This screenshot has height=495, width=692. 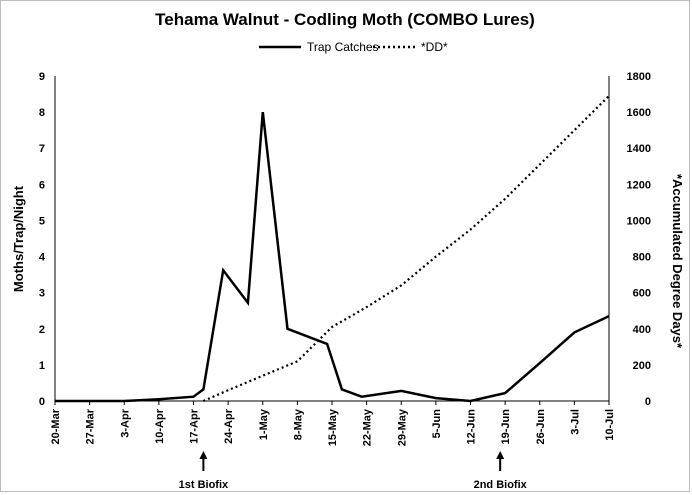 What do you see at coordinates (42, 330) in the screenshot?
I see `y-tick-label: 2` at bounding box center [42, 330].